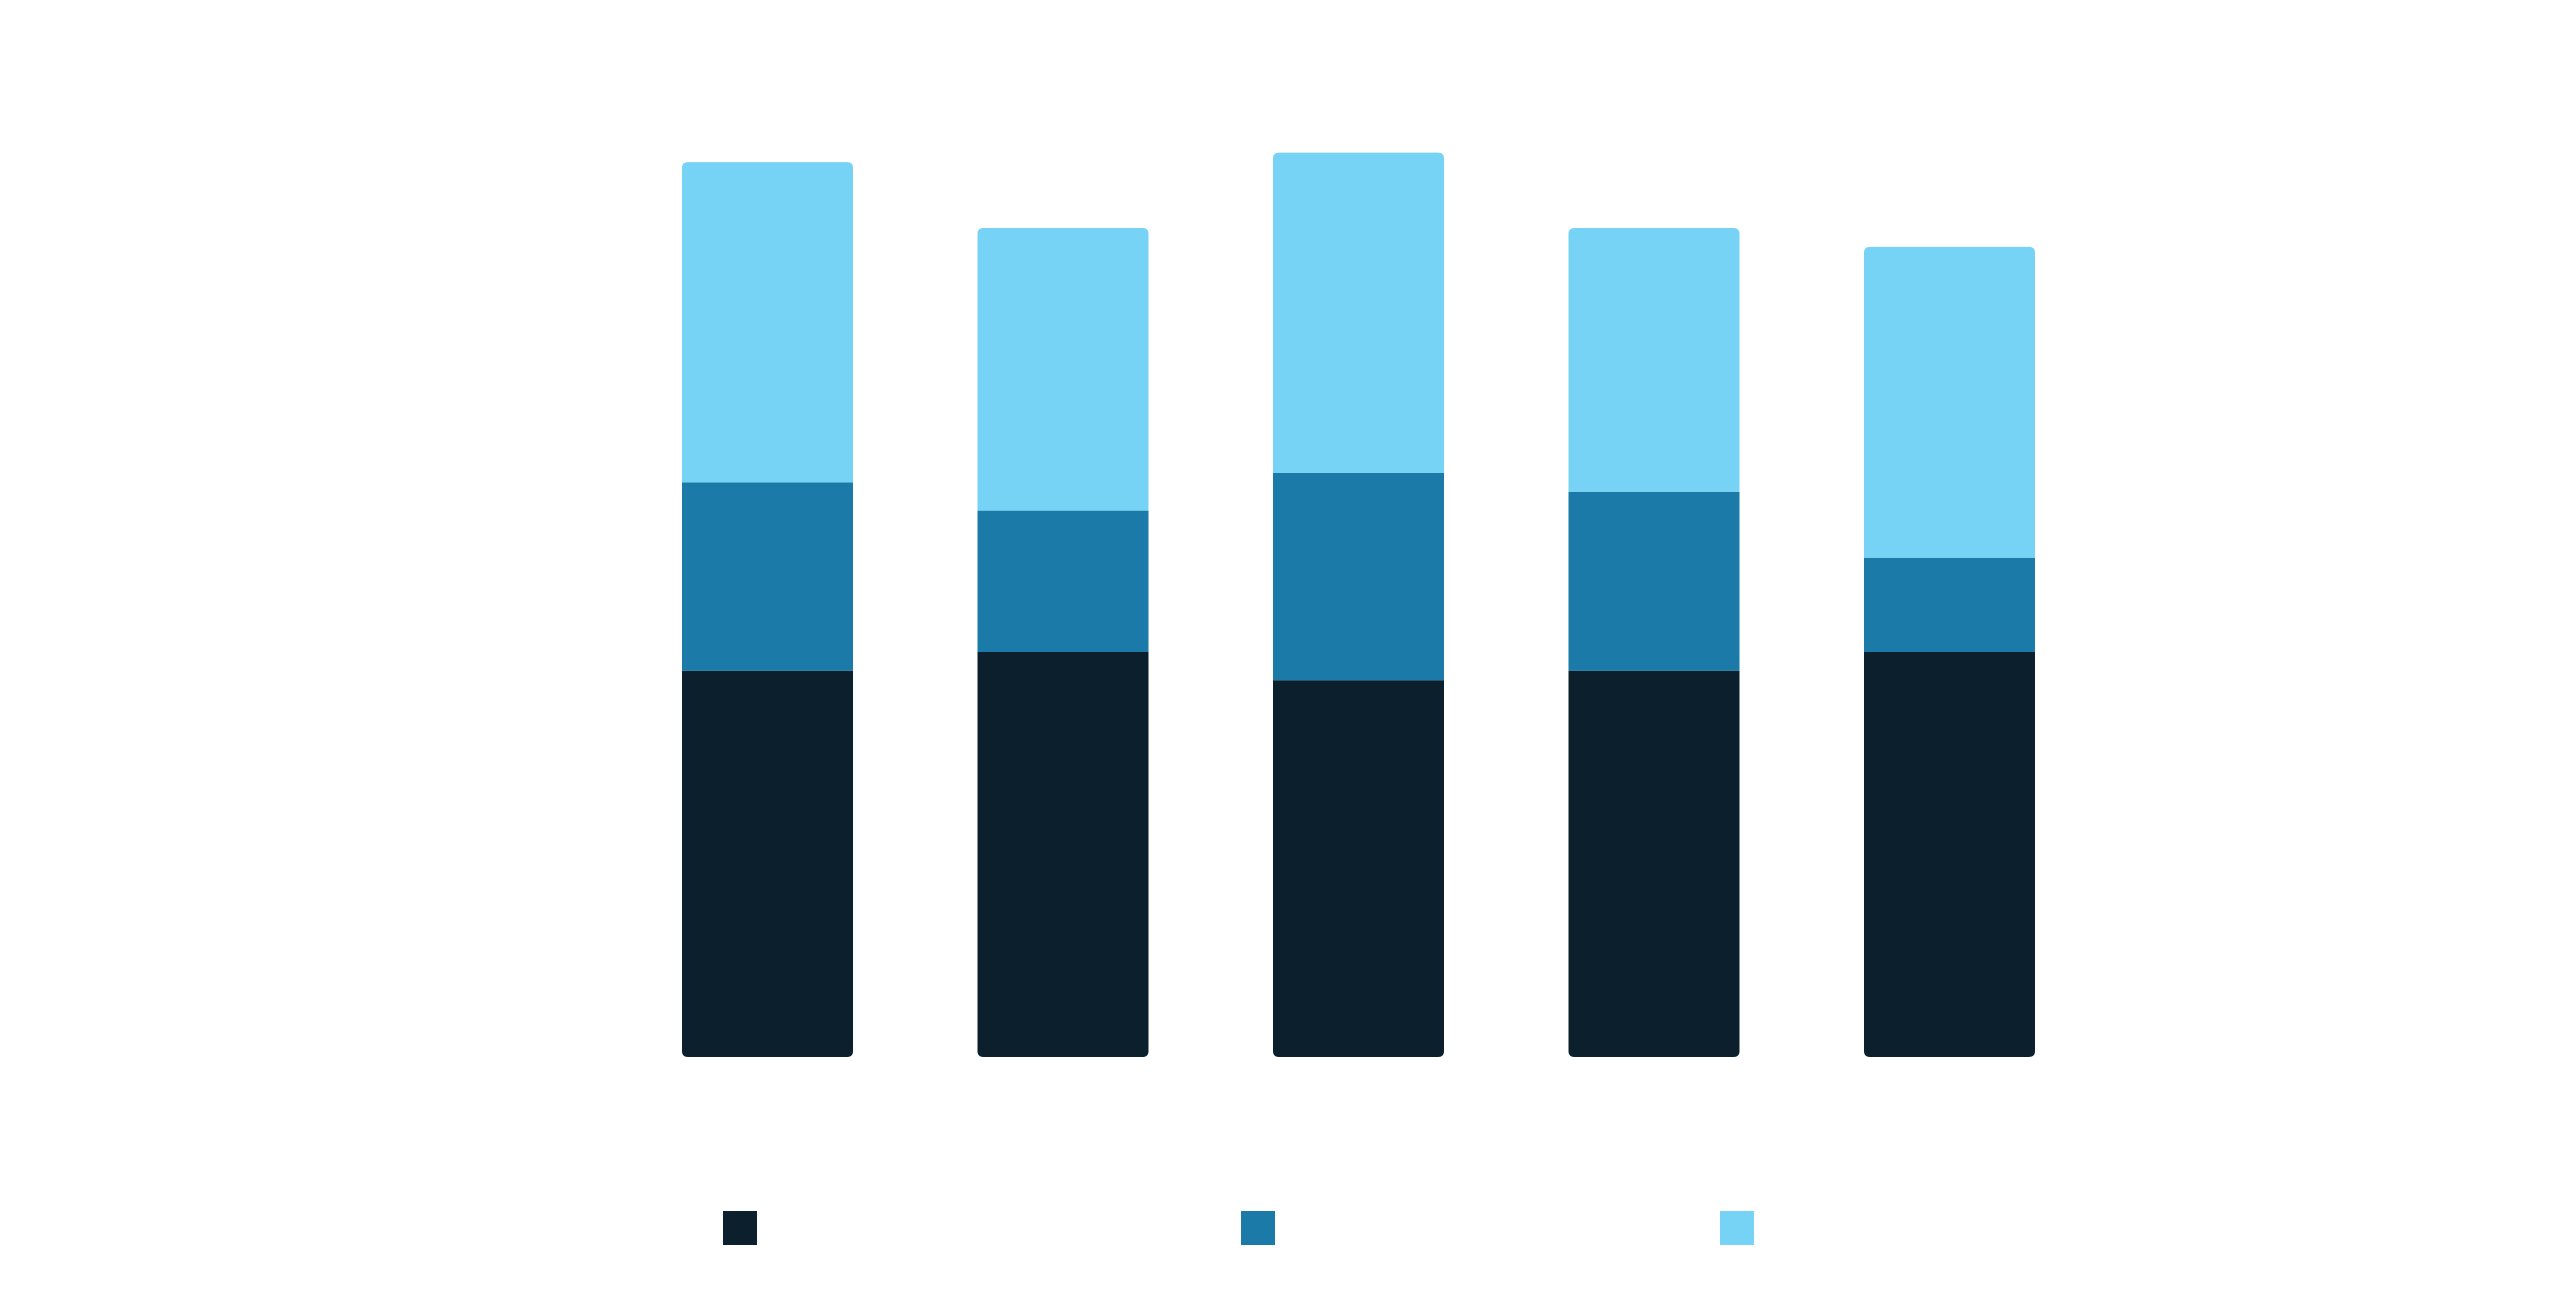  Describe the element at coordinates (1949, 604) in the screenshot. I see `bar-segment-cat5-series2` at that location.